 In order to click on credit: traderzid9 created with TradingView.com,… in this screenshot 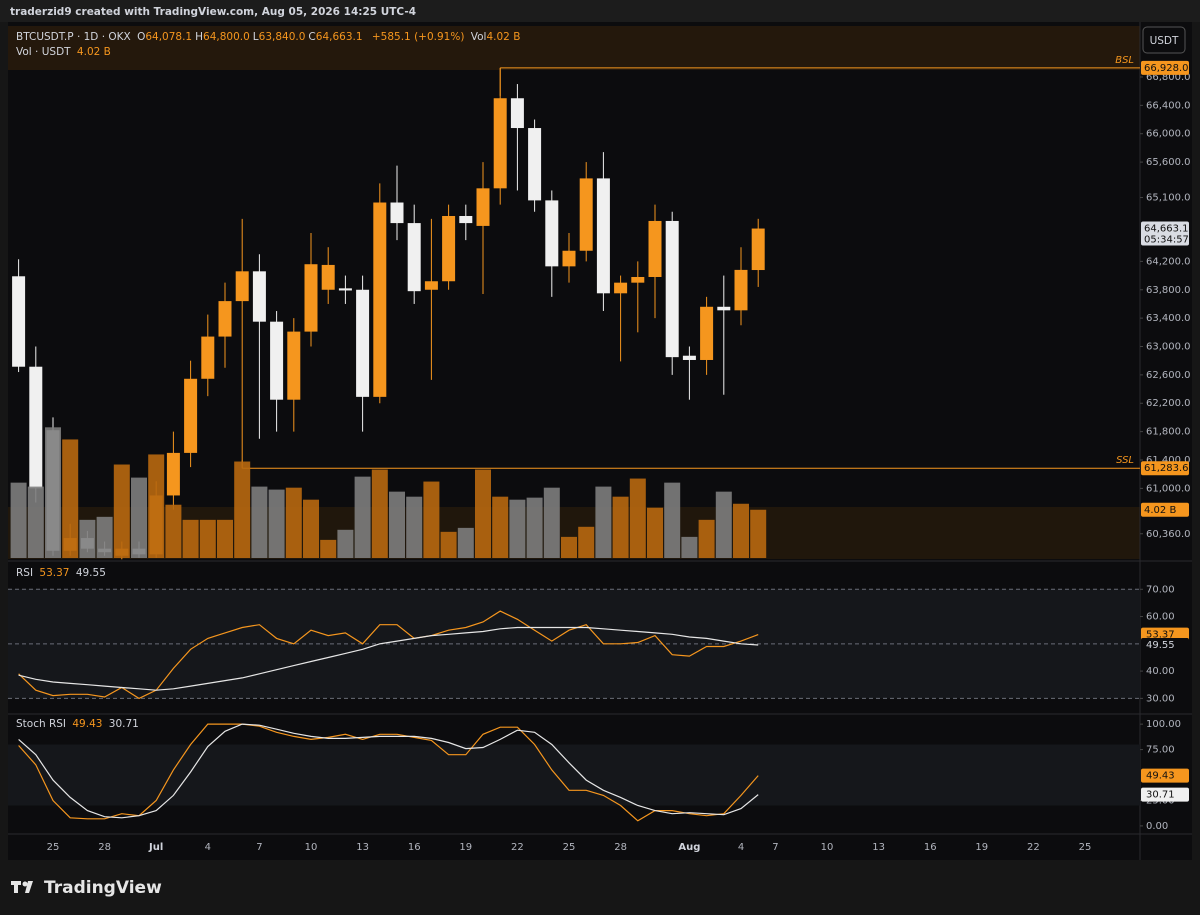, I will do `click(213, 12)`.